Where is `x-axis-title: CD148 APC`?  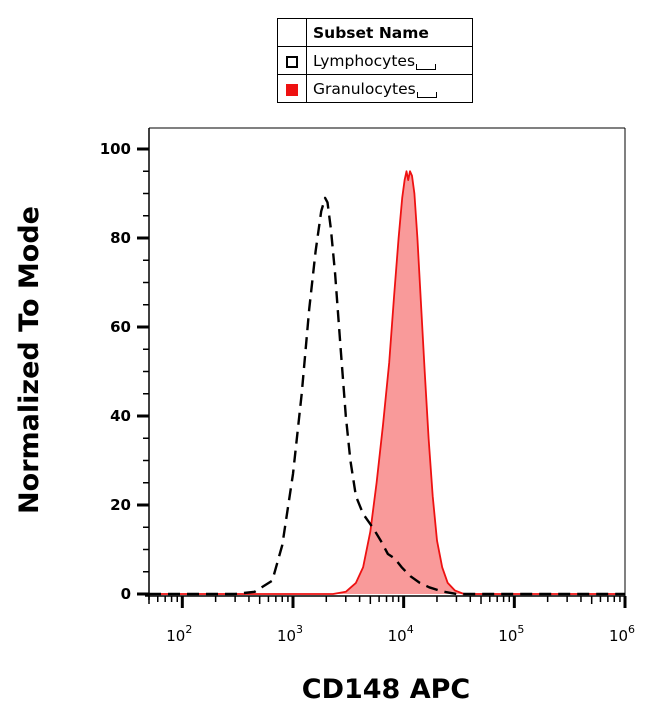 x-axis-title: CD148 APC is located at coordinates (386, 689).